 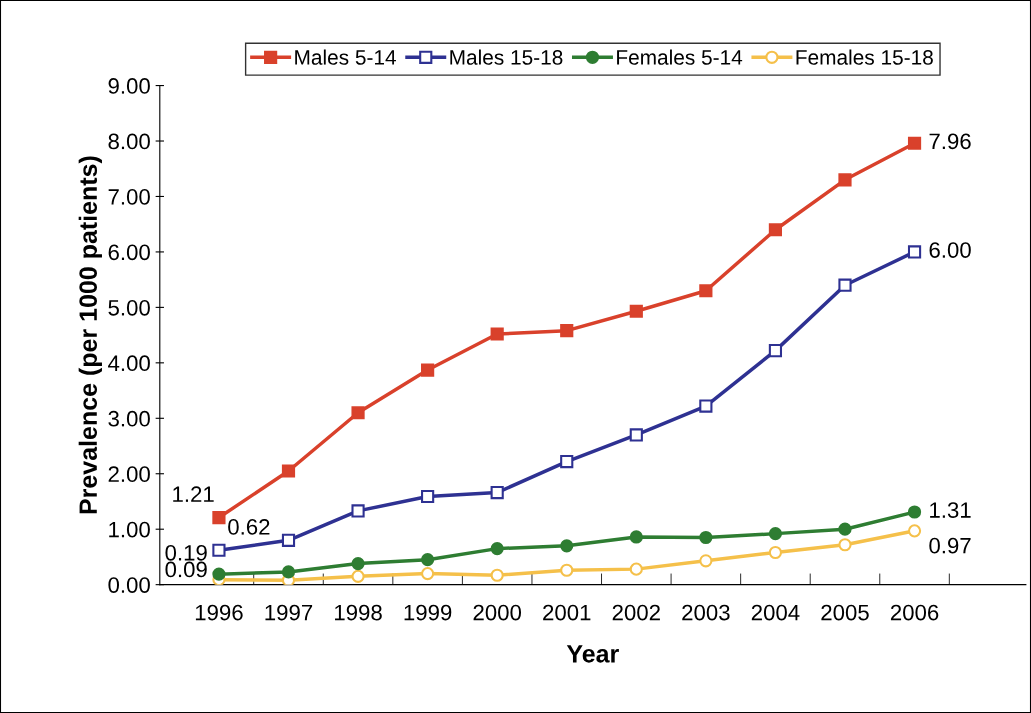 I want to click on x-tick-label: 2000, so click(x=497, y=612).